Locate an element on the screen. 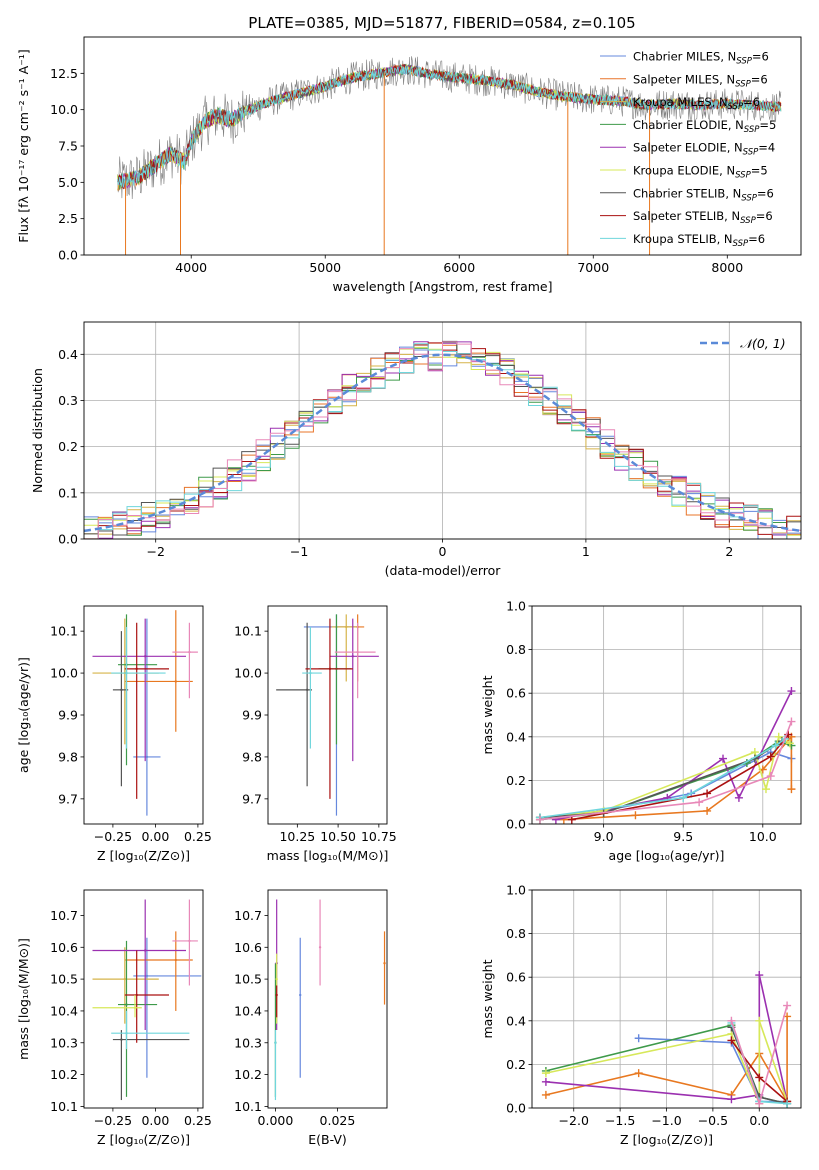 This screenshot has height=1170, width=819. legend-label: Salpeter MILES, NSSP=6 is located at coordinates (700, 80).